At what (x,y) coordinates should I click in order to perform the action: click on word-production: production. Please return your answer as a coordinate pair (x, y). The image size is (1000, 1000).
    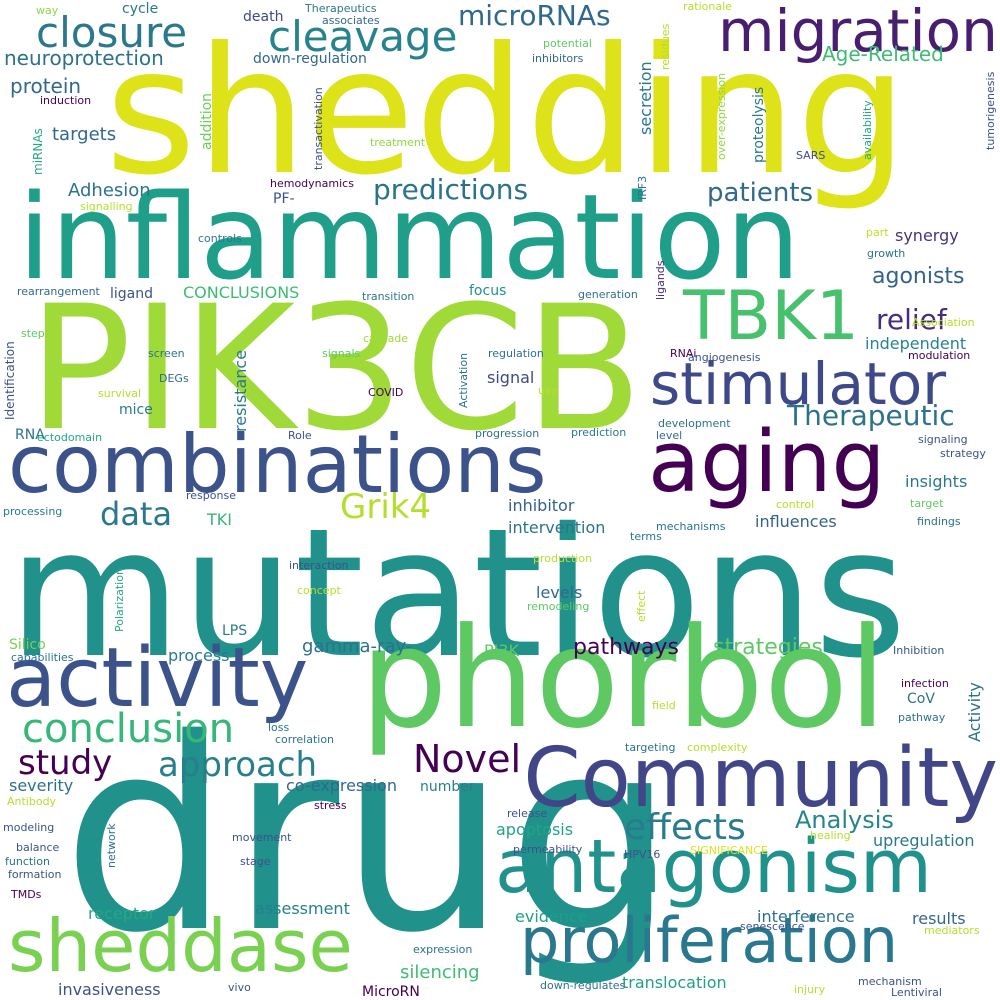
    Looking at the image, I should click on (563, 558).